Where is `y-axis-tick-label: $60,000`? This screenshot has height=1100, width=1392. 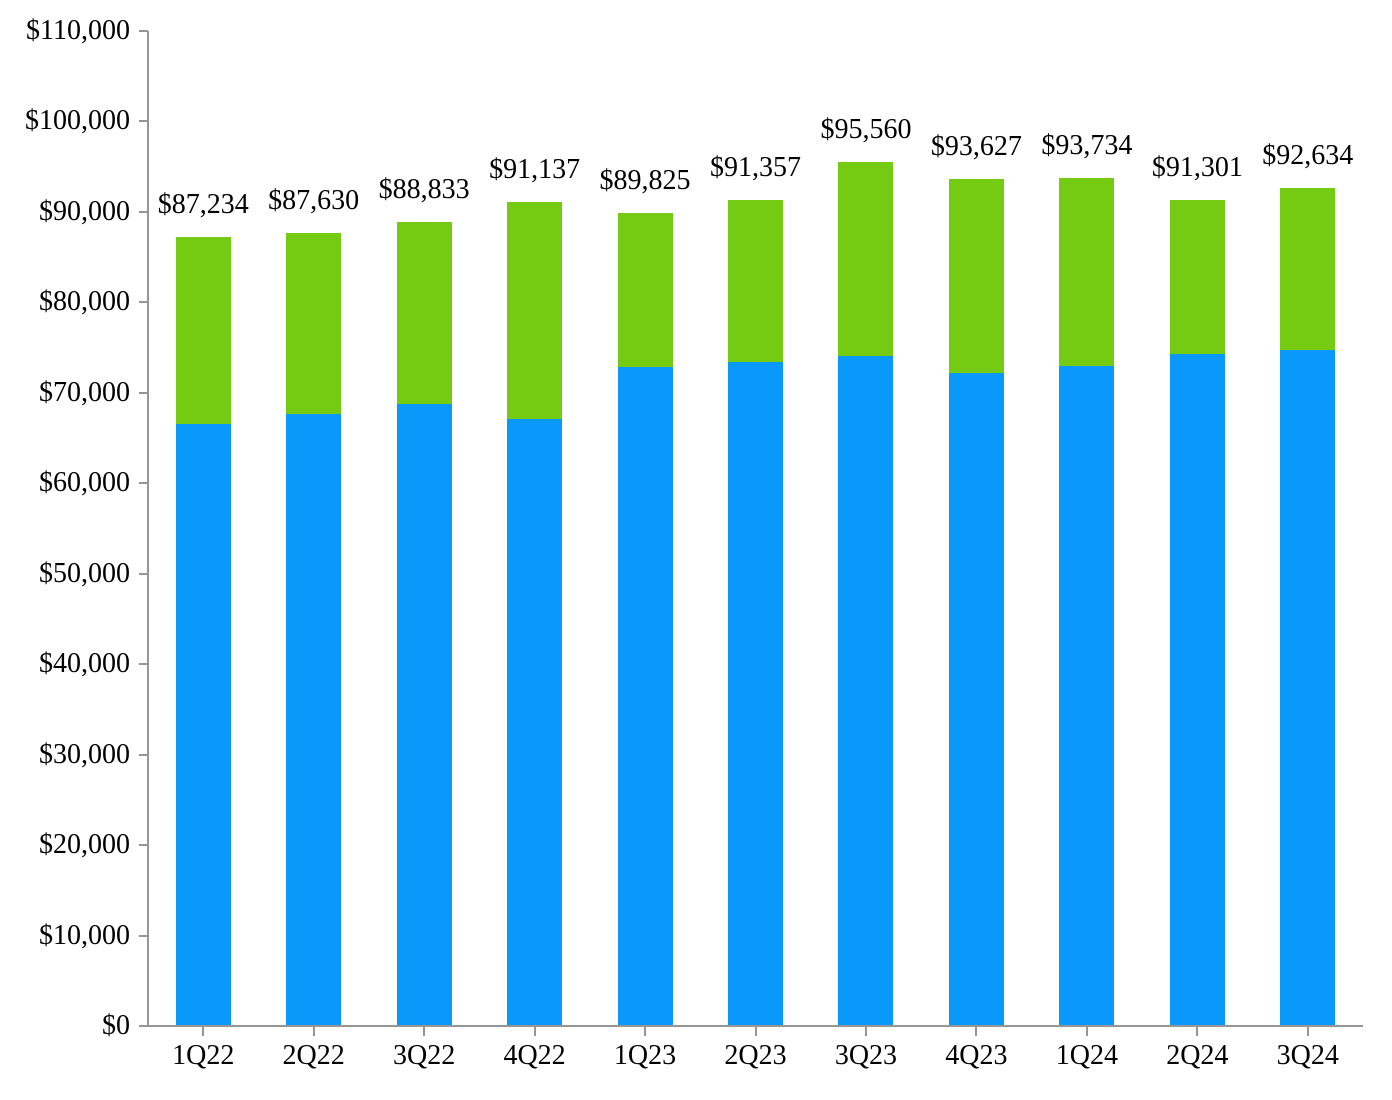
y-axis-tick-label: $60,000 is located at coordinates (84, 483).